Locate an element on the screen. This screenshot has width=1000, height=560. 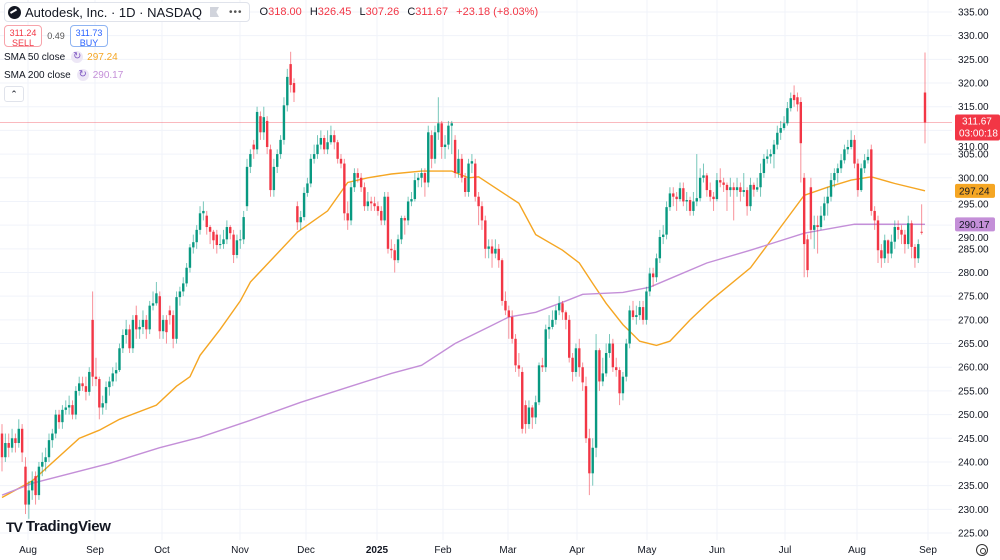
tradingview-logo: TV TradingView is located at coordinates (58, 526).